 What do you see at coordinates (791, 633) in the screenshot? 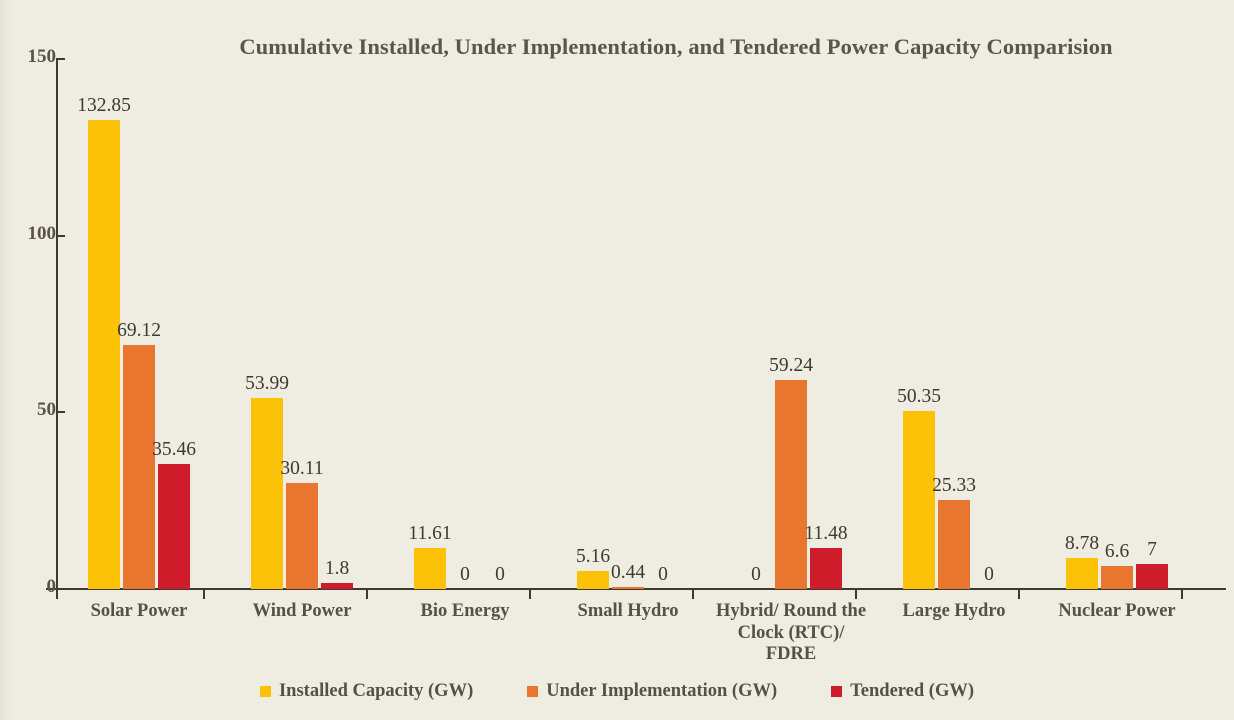
I see `x-axis-category-label: Hybrid/ Round the Clock (RTC)/FDRE` at bounding box center [791, 633].